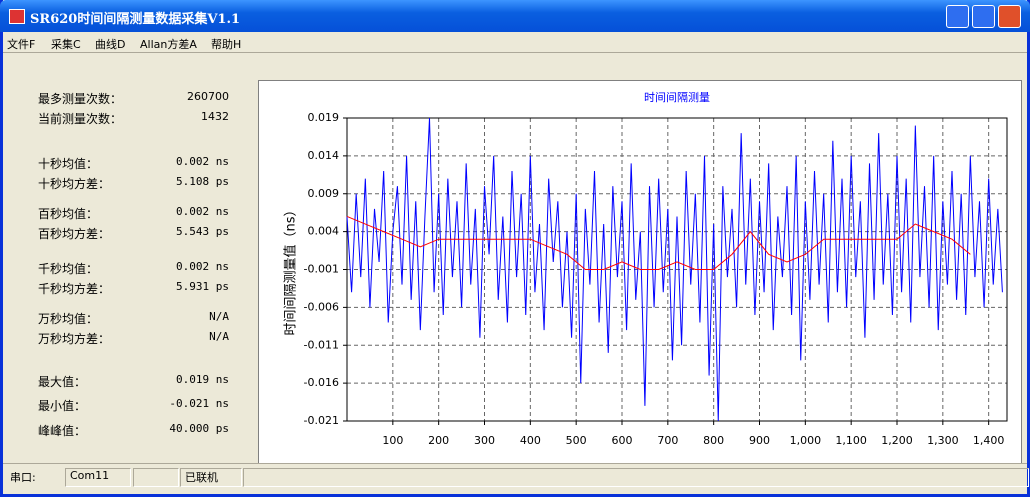  What do you see at coordinates (62, 406) in the screenshot?
I see `stat-label: 最小值：` at bounding box center [62, 406].